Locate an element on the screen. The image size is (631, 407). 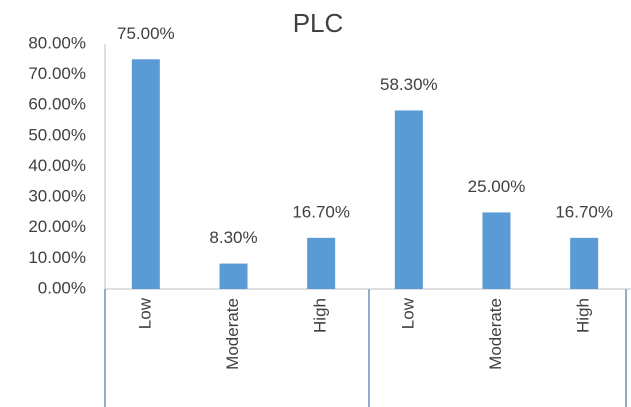
y-tick-label: 50.00% is located at coordinates (57, 134).